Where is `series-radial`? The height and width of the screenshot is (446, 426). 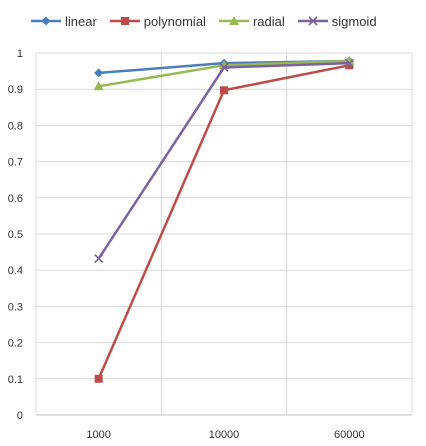
series-radial is located at coordinates (224, 73).